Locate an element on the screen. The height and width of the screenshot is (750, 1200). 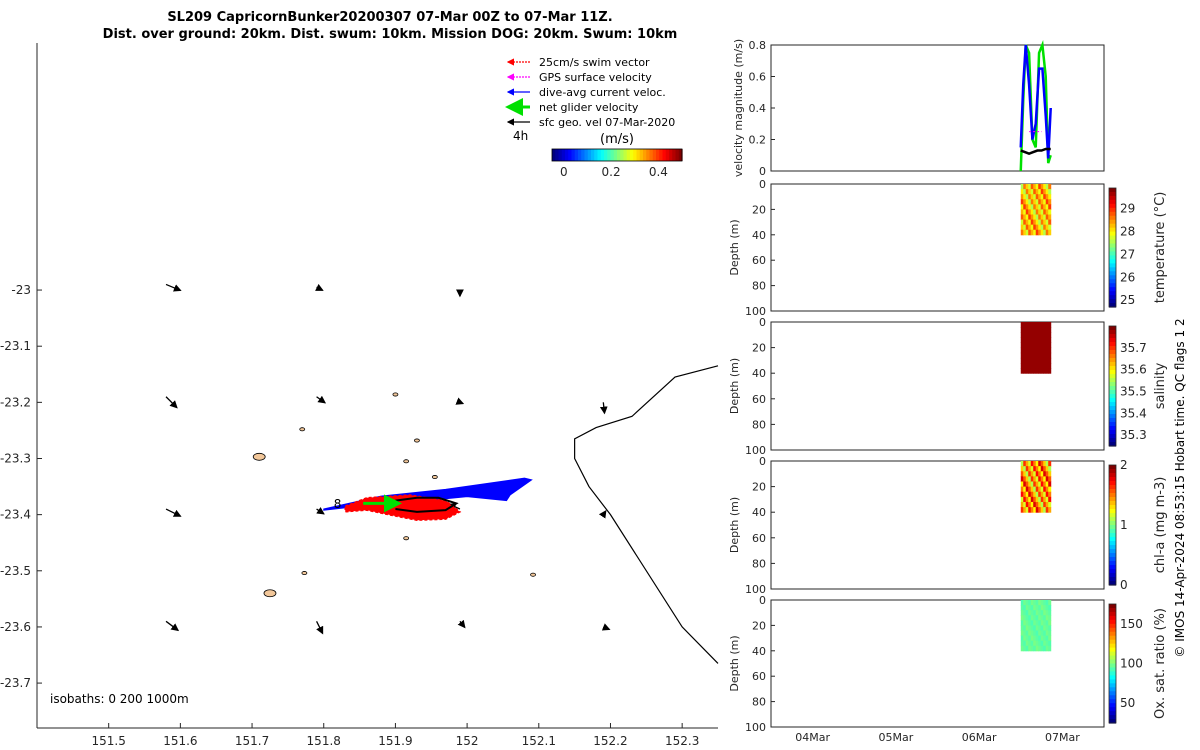
velocity-y-tick-label: 0.2 is located at coordinates (758, 140).